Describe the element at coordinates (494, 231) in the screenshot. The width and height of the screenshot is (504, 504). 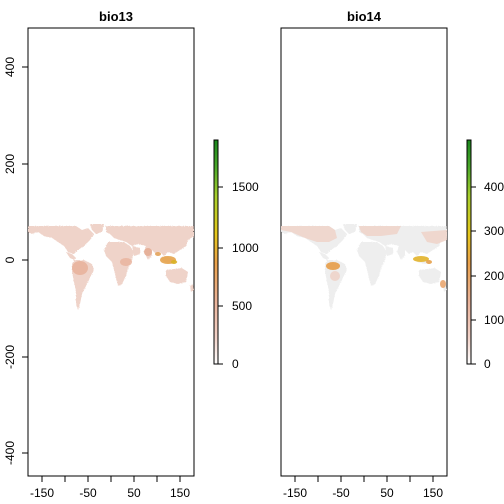
I see `legend-tick-label: 300` at that location.